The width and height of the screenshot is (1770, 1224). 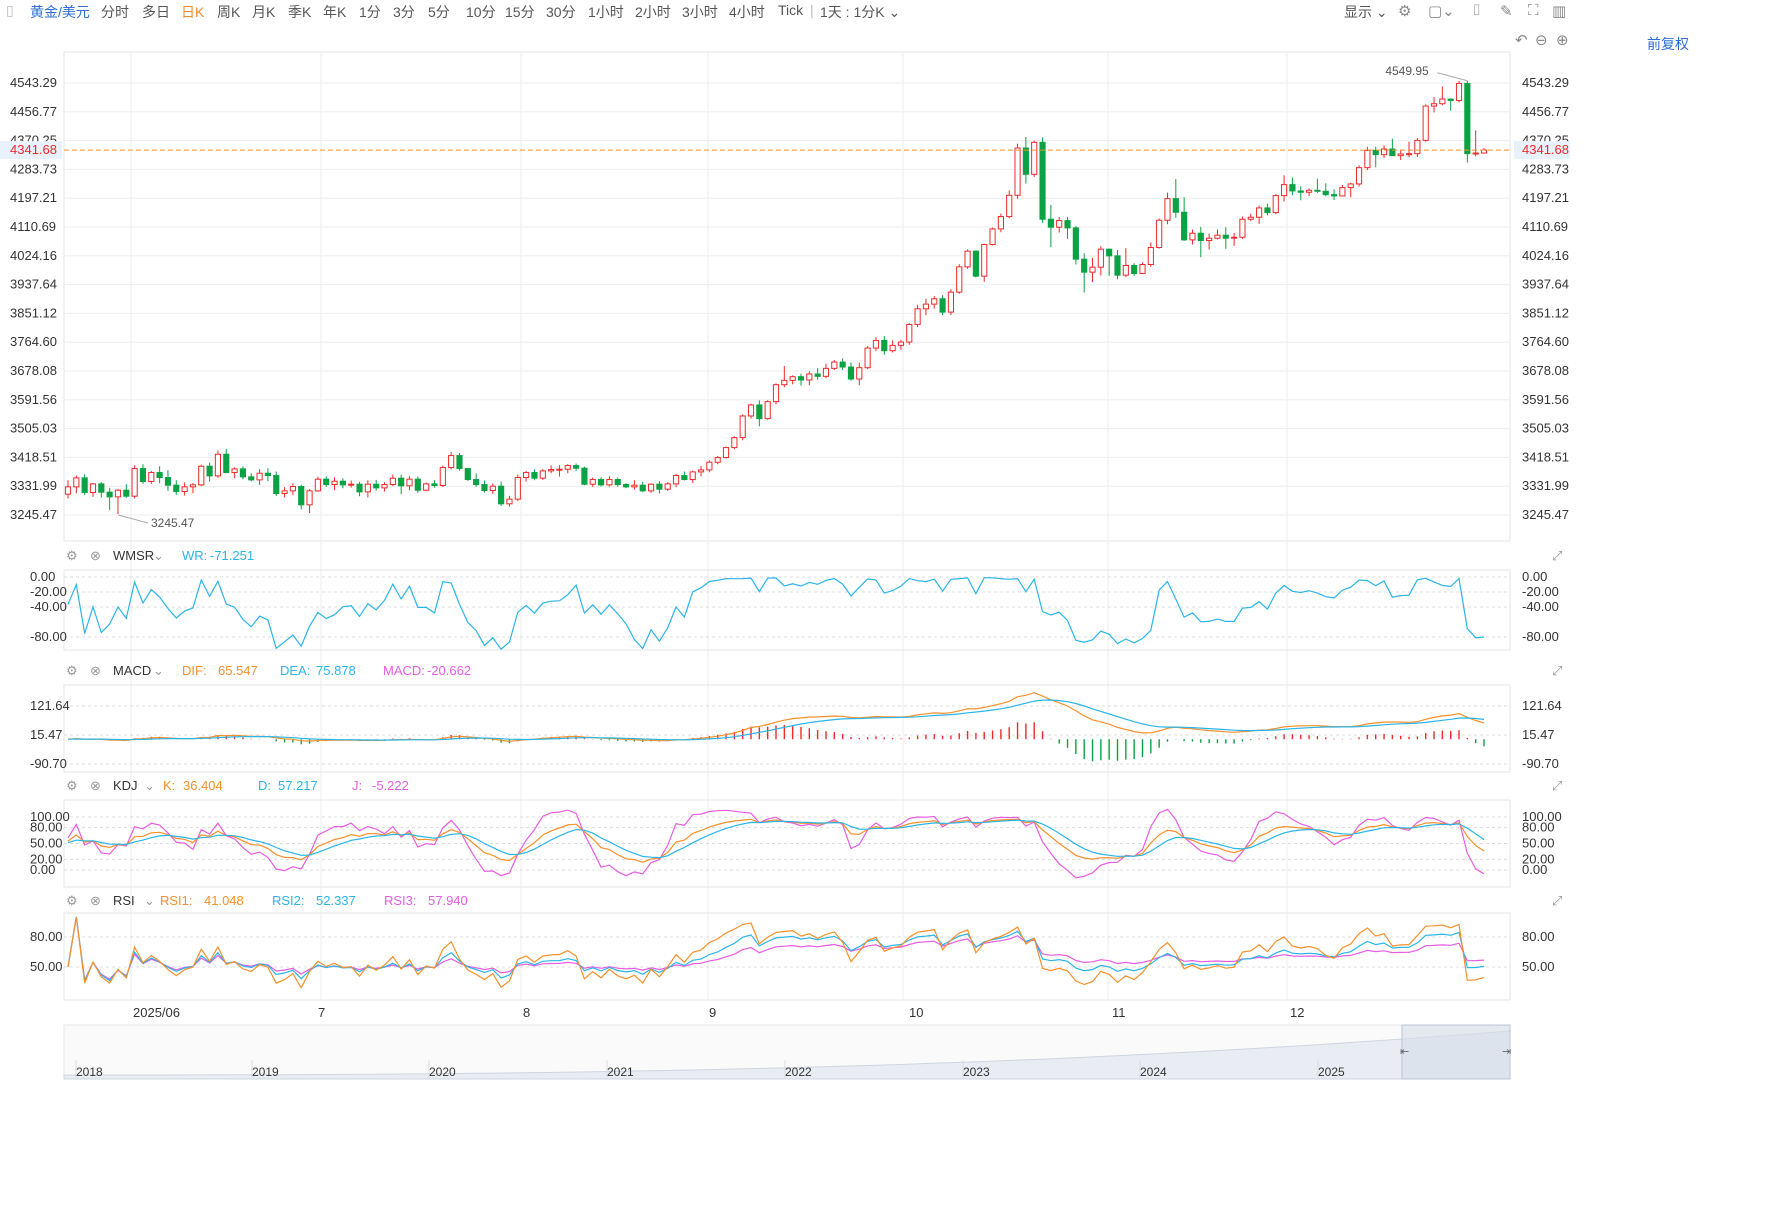 I want to click on period-tab-14: 2小时, so click(x=653, y=12).